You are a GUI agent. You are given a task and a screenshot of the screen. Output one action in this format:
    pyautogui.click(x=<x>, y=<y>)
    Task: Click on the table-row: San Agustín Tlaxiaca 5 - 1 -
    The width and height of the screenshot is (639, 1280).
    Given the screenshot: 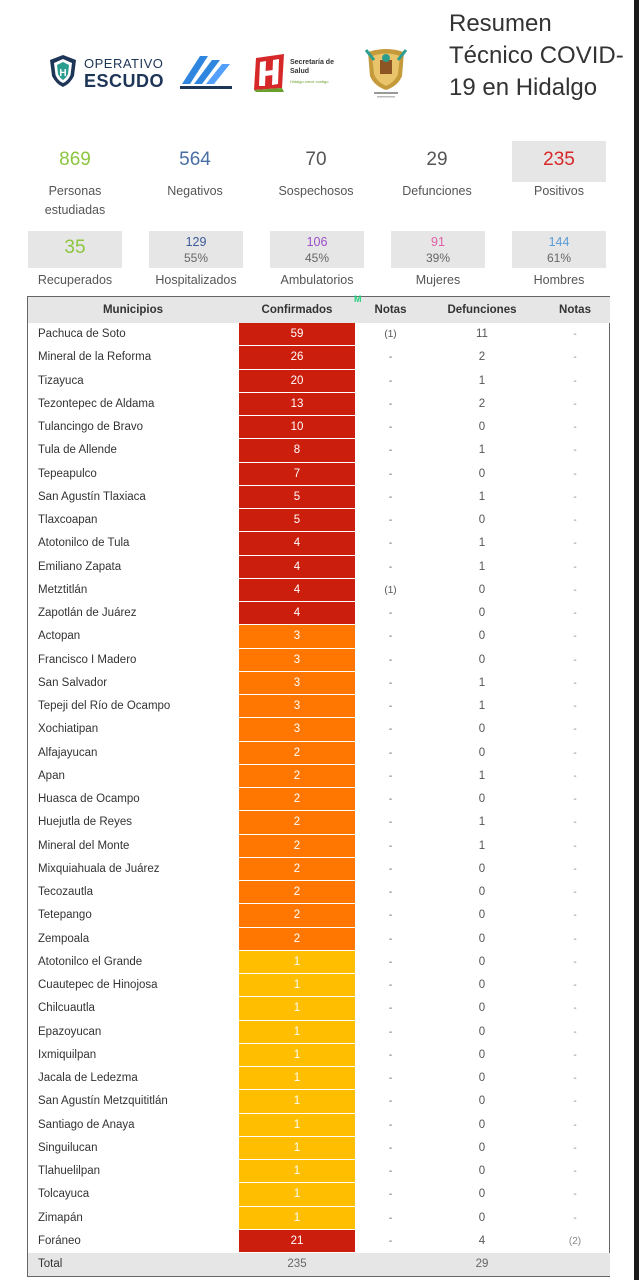 What is the action you would take?
    pyautogui.click(x=318, y=497)
    